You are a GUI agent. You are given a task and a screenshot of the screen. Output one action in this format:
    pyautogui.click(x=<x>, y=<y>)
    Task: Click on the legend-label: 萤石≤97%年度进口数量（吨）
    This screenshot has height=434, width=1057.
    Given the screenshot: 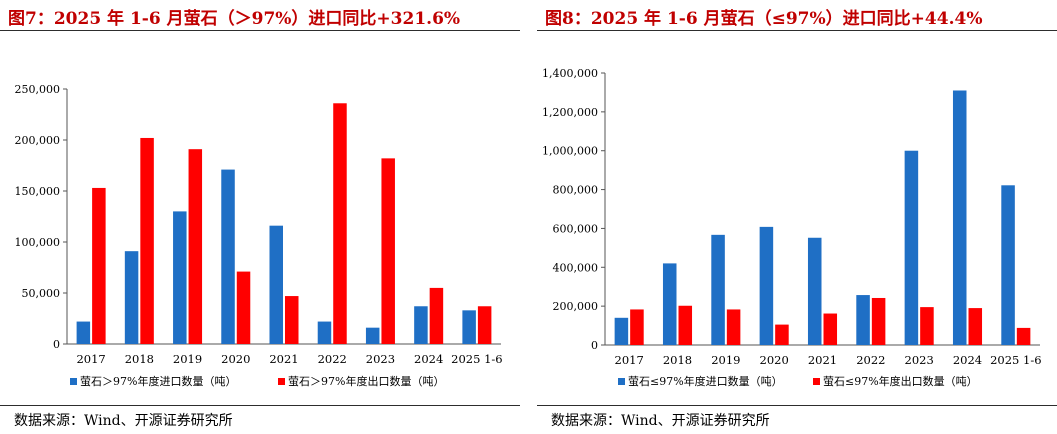 What is the action you would take?
    pyautogui.click(x=705, y=381)
    